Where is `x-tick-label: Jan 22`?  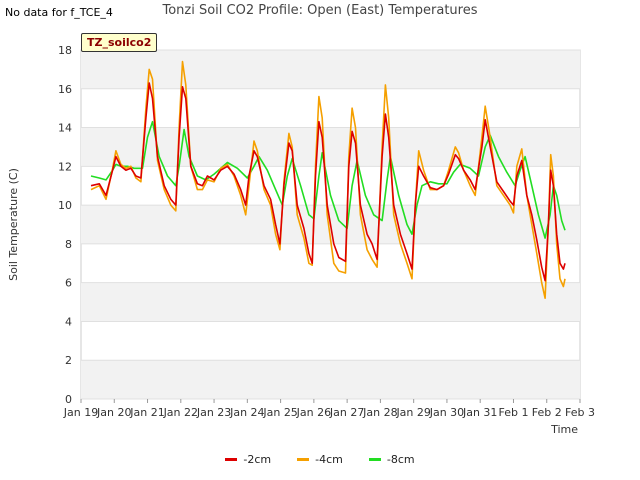 x-tick-label: Jan 22 is located at coordinates (180, 412).